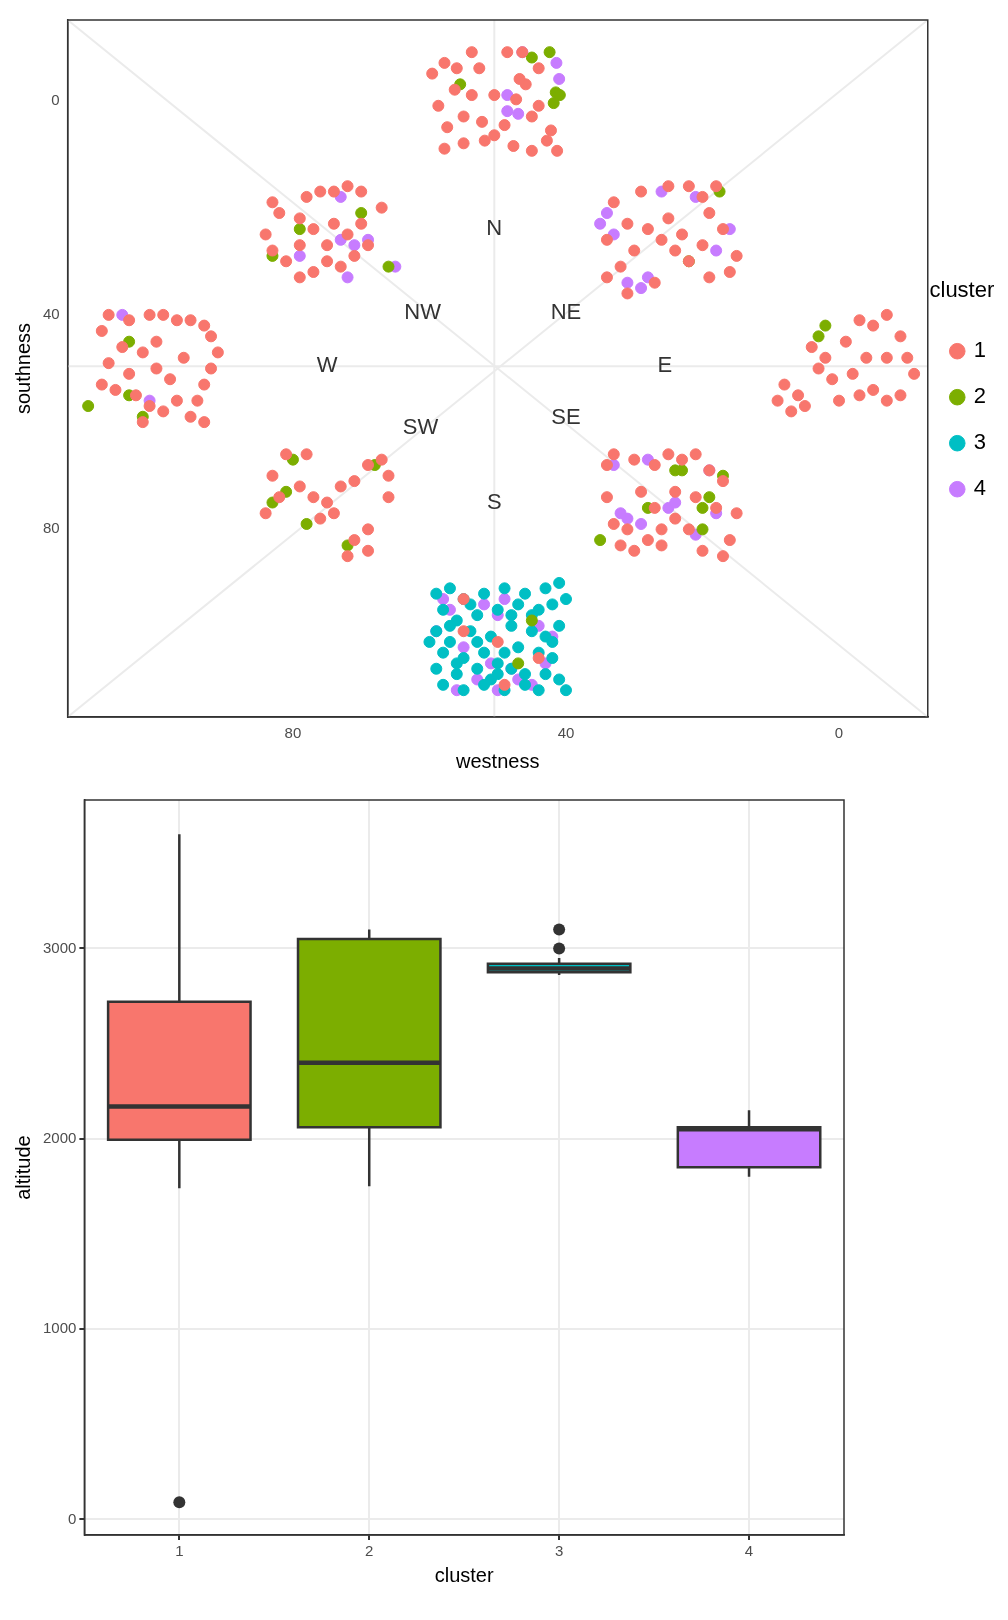 The height and width of the screenshot is (1620, 1008). I want to click on x-tick-label: 40, so click(566, 733).